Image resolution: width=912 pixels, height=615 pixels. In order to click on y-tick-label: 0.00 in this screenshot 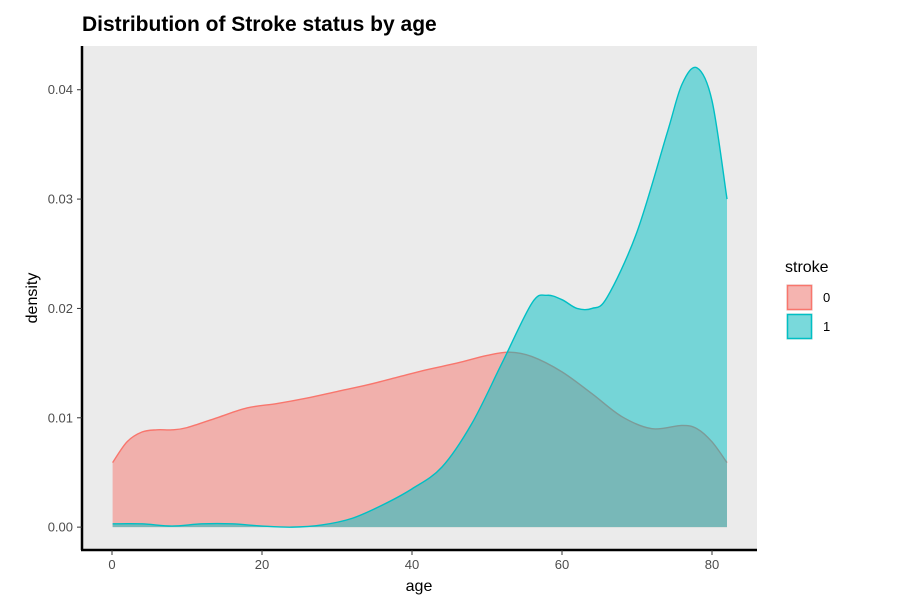, I will do `click(60, 527)`.